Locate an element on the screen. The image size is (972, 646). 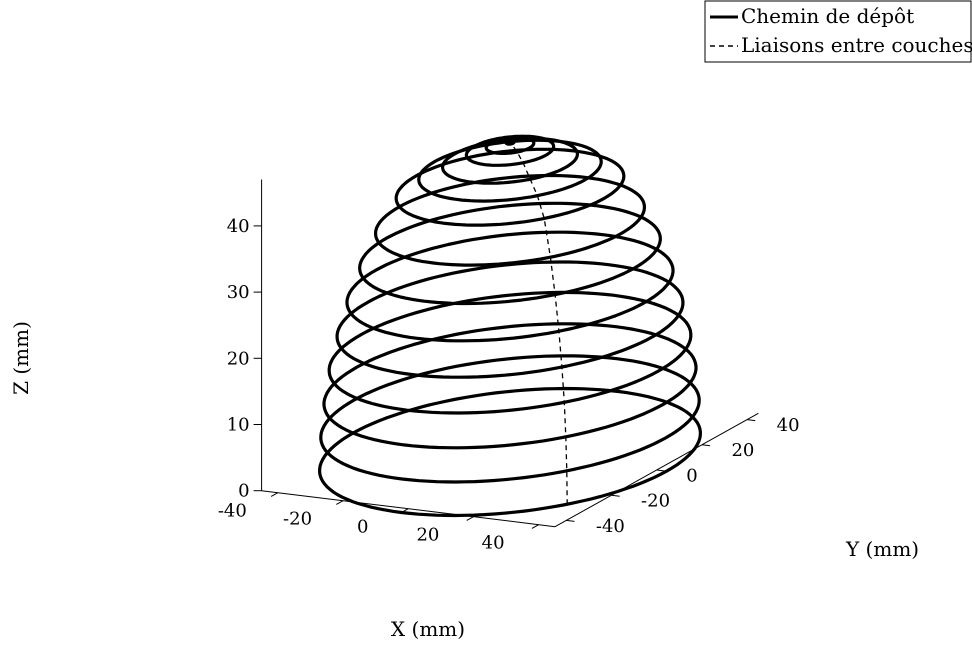
z-axis-label: Z (mm) is located at coordinates (21, 358).